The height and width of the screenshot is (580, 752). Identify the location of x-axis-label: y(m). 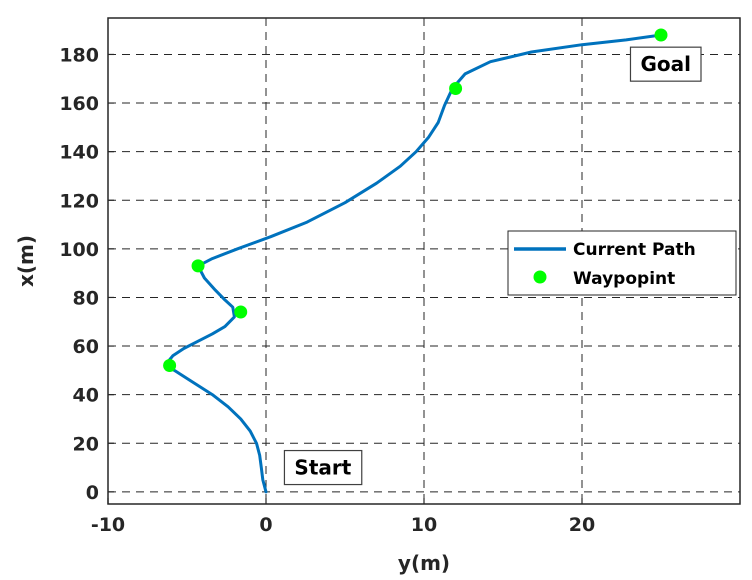
(424, 563).